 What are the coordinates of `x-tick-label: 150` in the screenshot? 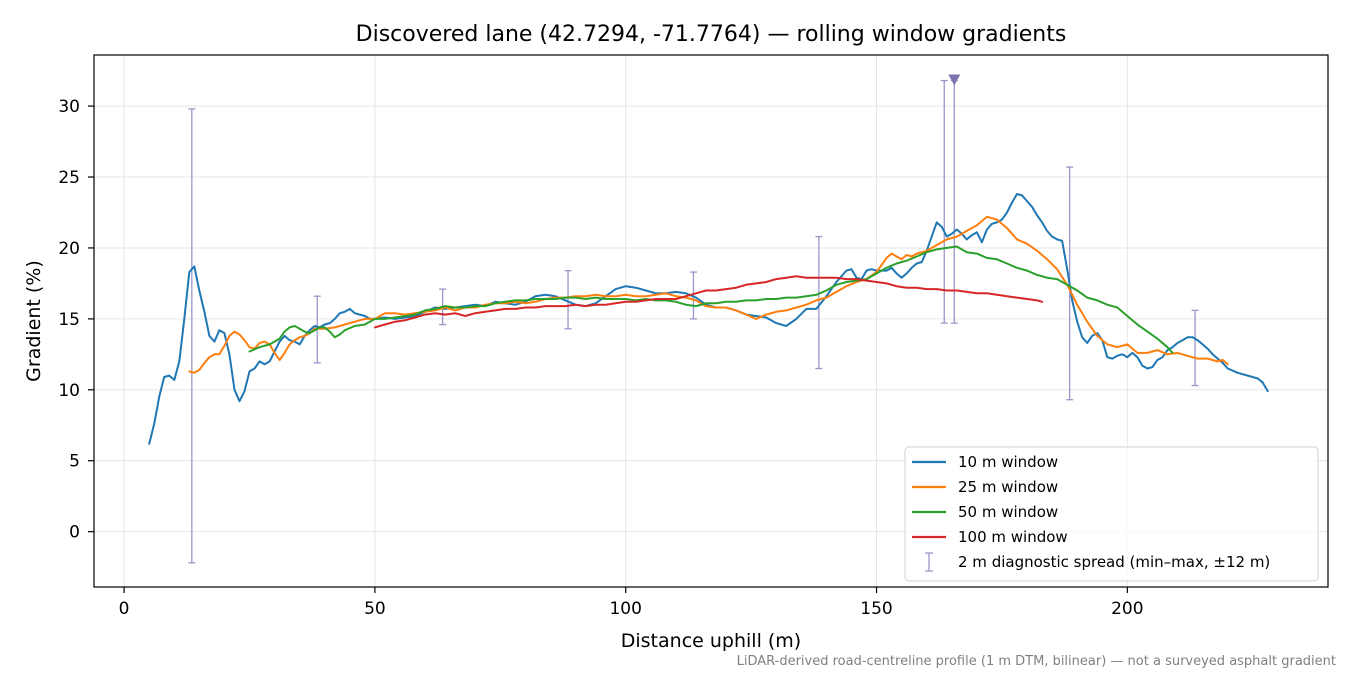 It's located at (876, 609).